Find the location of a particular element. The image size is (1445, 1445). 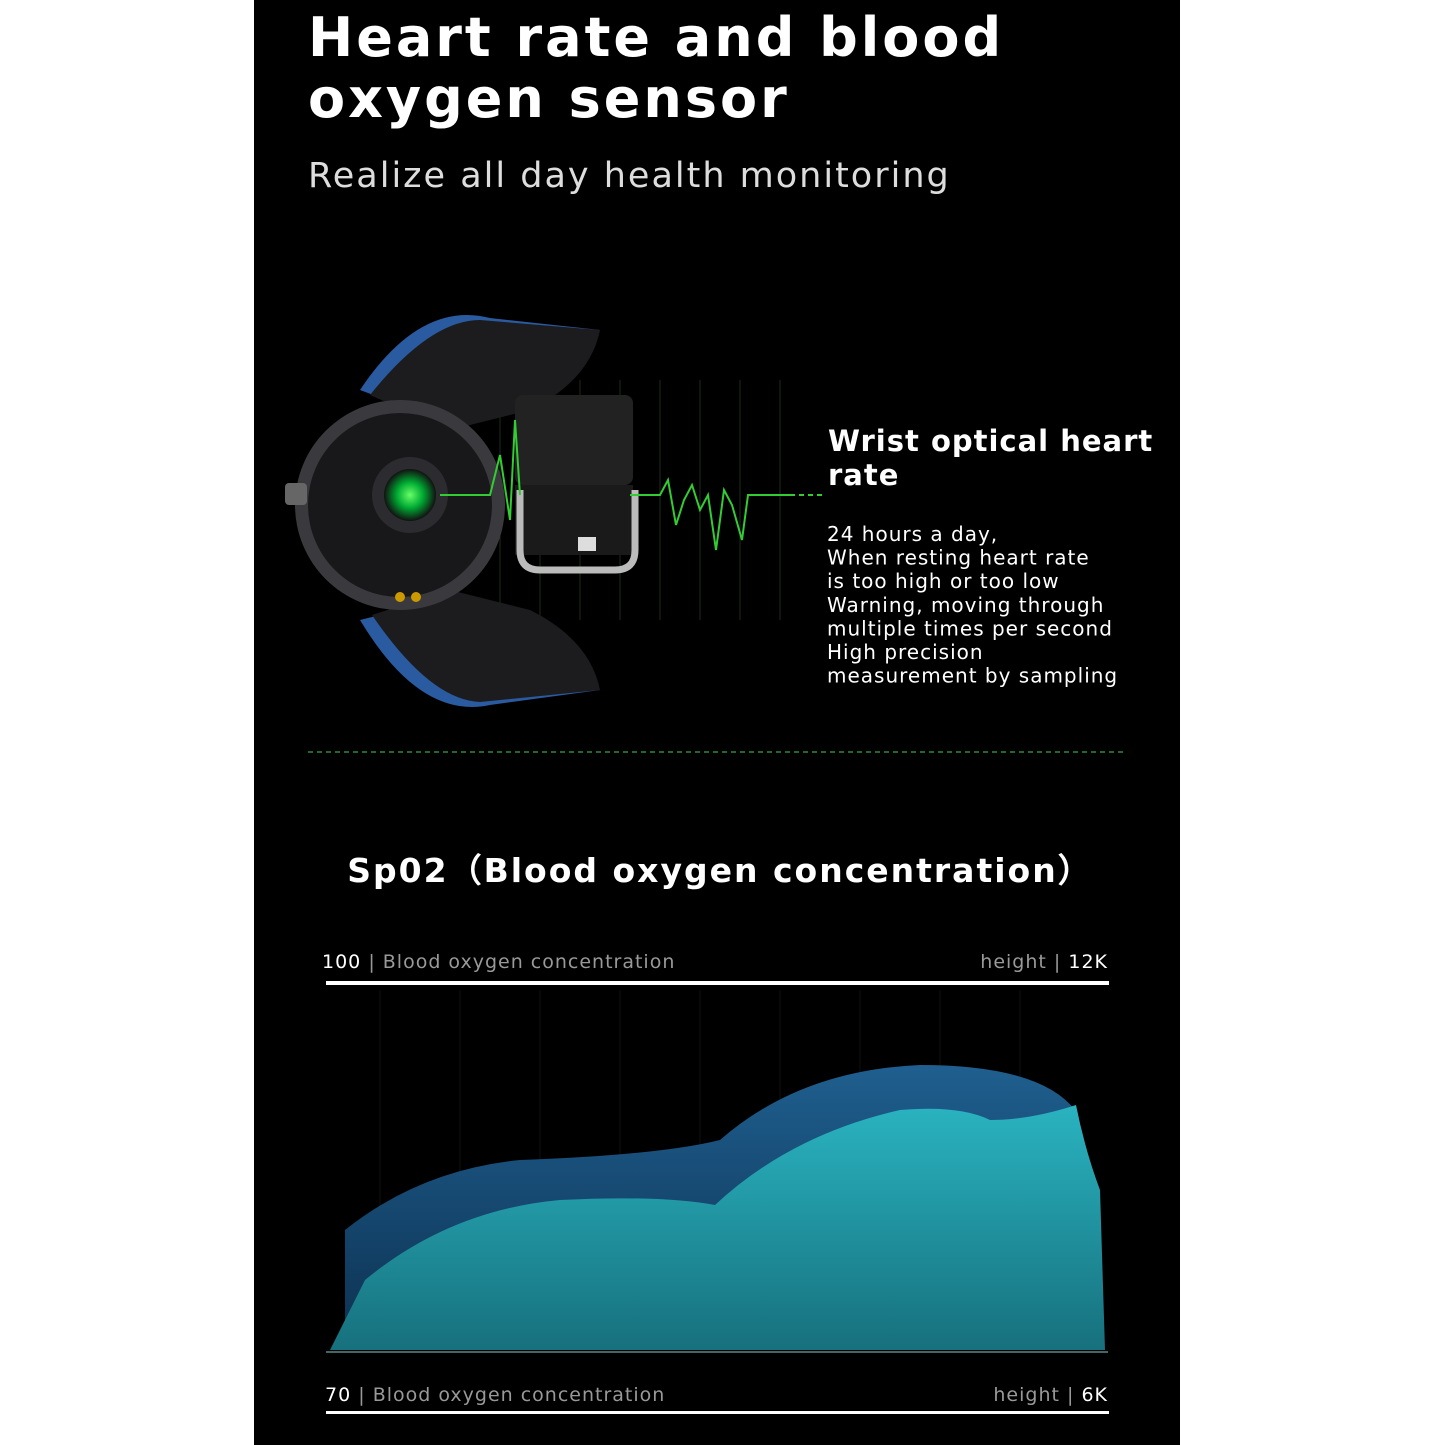

feature-line: High precision is located at coordinates (905, 652).